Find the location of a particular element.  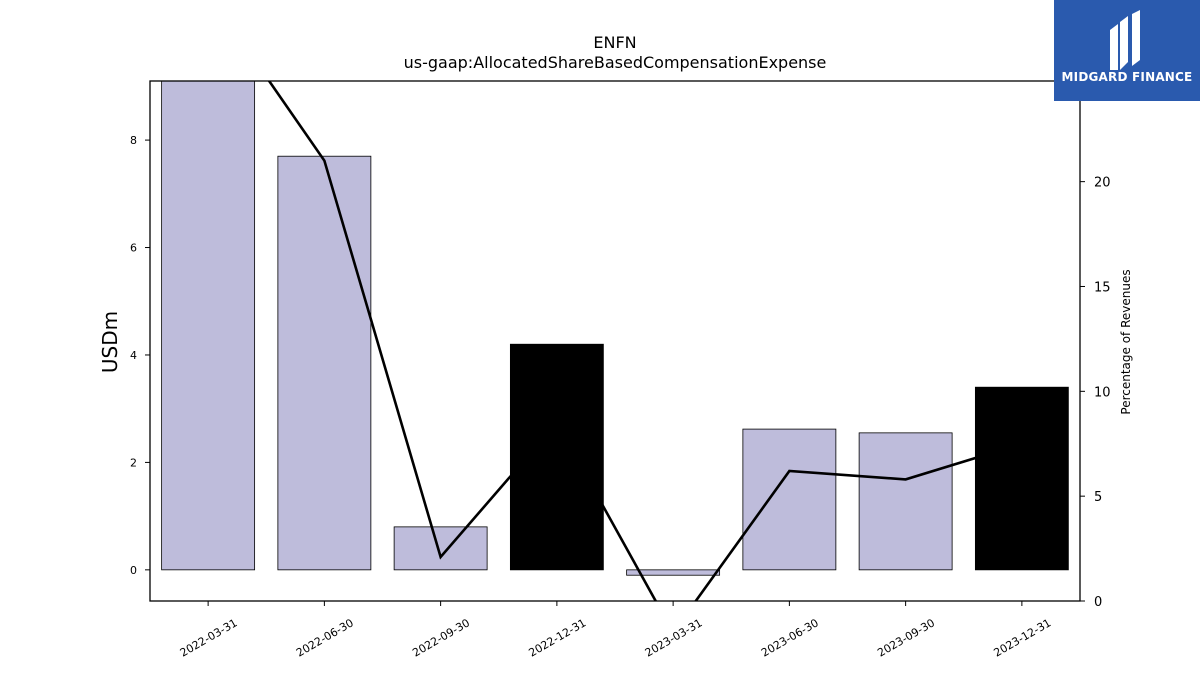

y2-tick-label: 10 is located at coordinates (1102, 392).